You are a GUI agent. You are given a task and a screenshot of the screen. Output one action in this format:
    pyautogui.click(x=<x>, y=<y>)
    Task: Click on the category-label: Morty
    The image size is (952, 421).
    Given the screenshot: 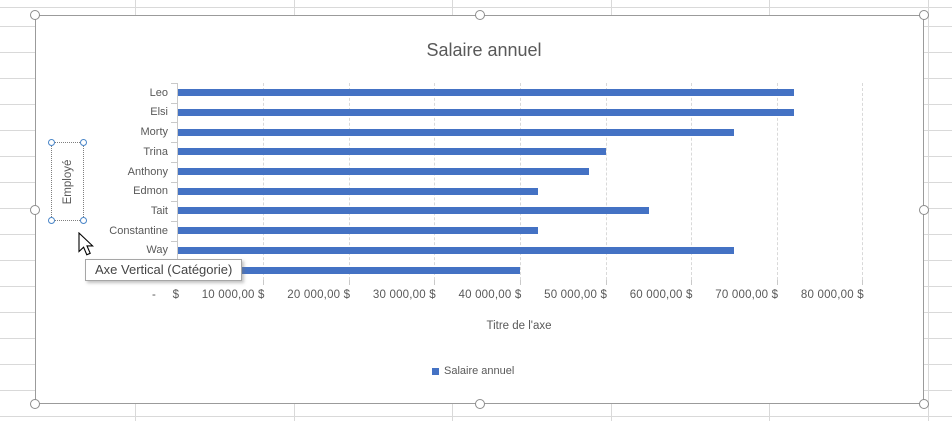 What is the action you would take?
    pyautogui.click(x=154, y=132)
    